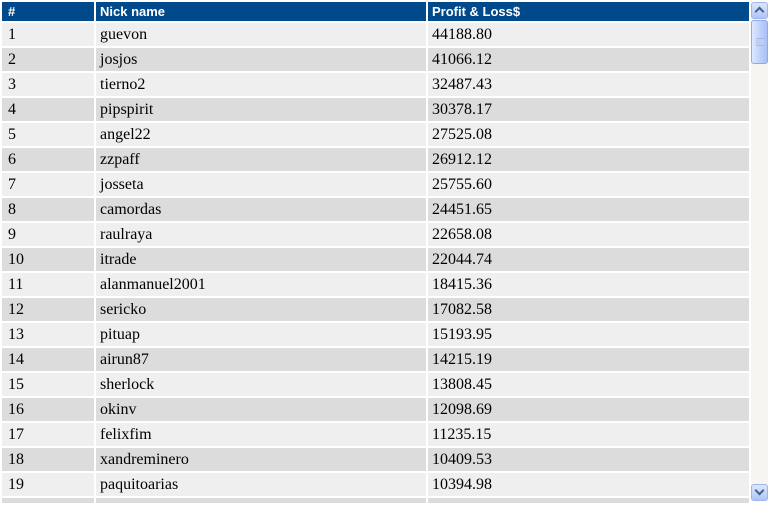 The width and height of the screenshot is (775, 511). I want to click on nickname-cell: paquitoarias, so click(261, 484).